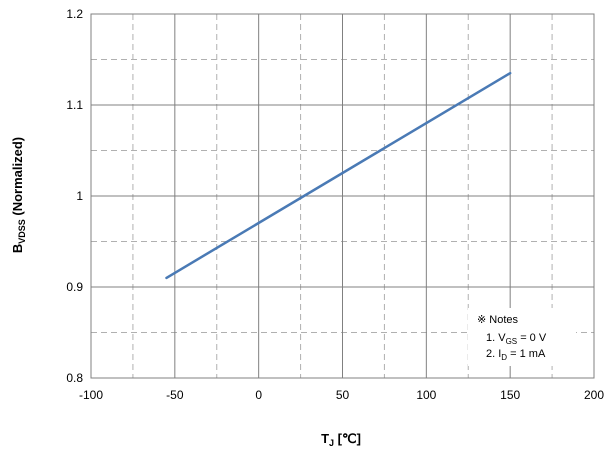  What do you see at coordinates (74, 196) in the screenshot?
I see `y-tick-labels: 0.8 0.9 1 1.1 1.2` at bounding box center [74, 196].